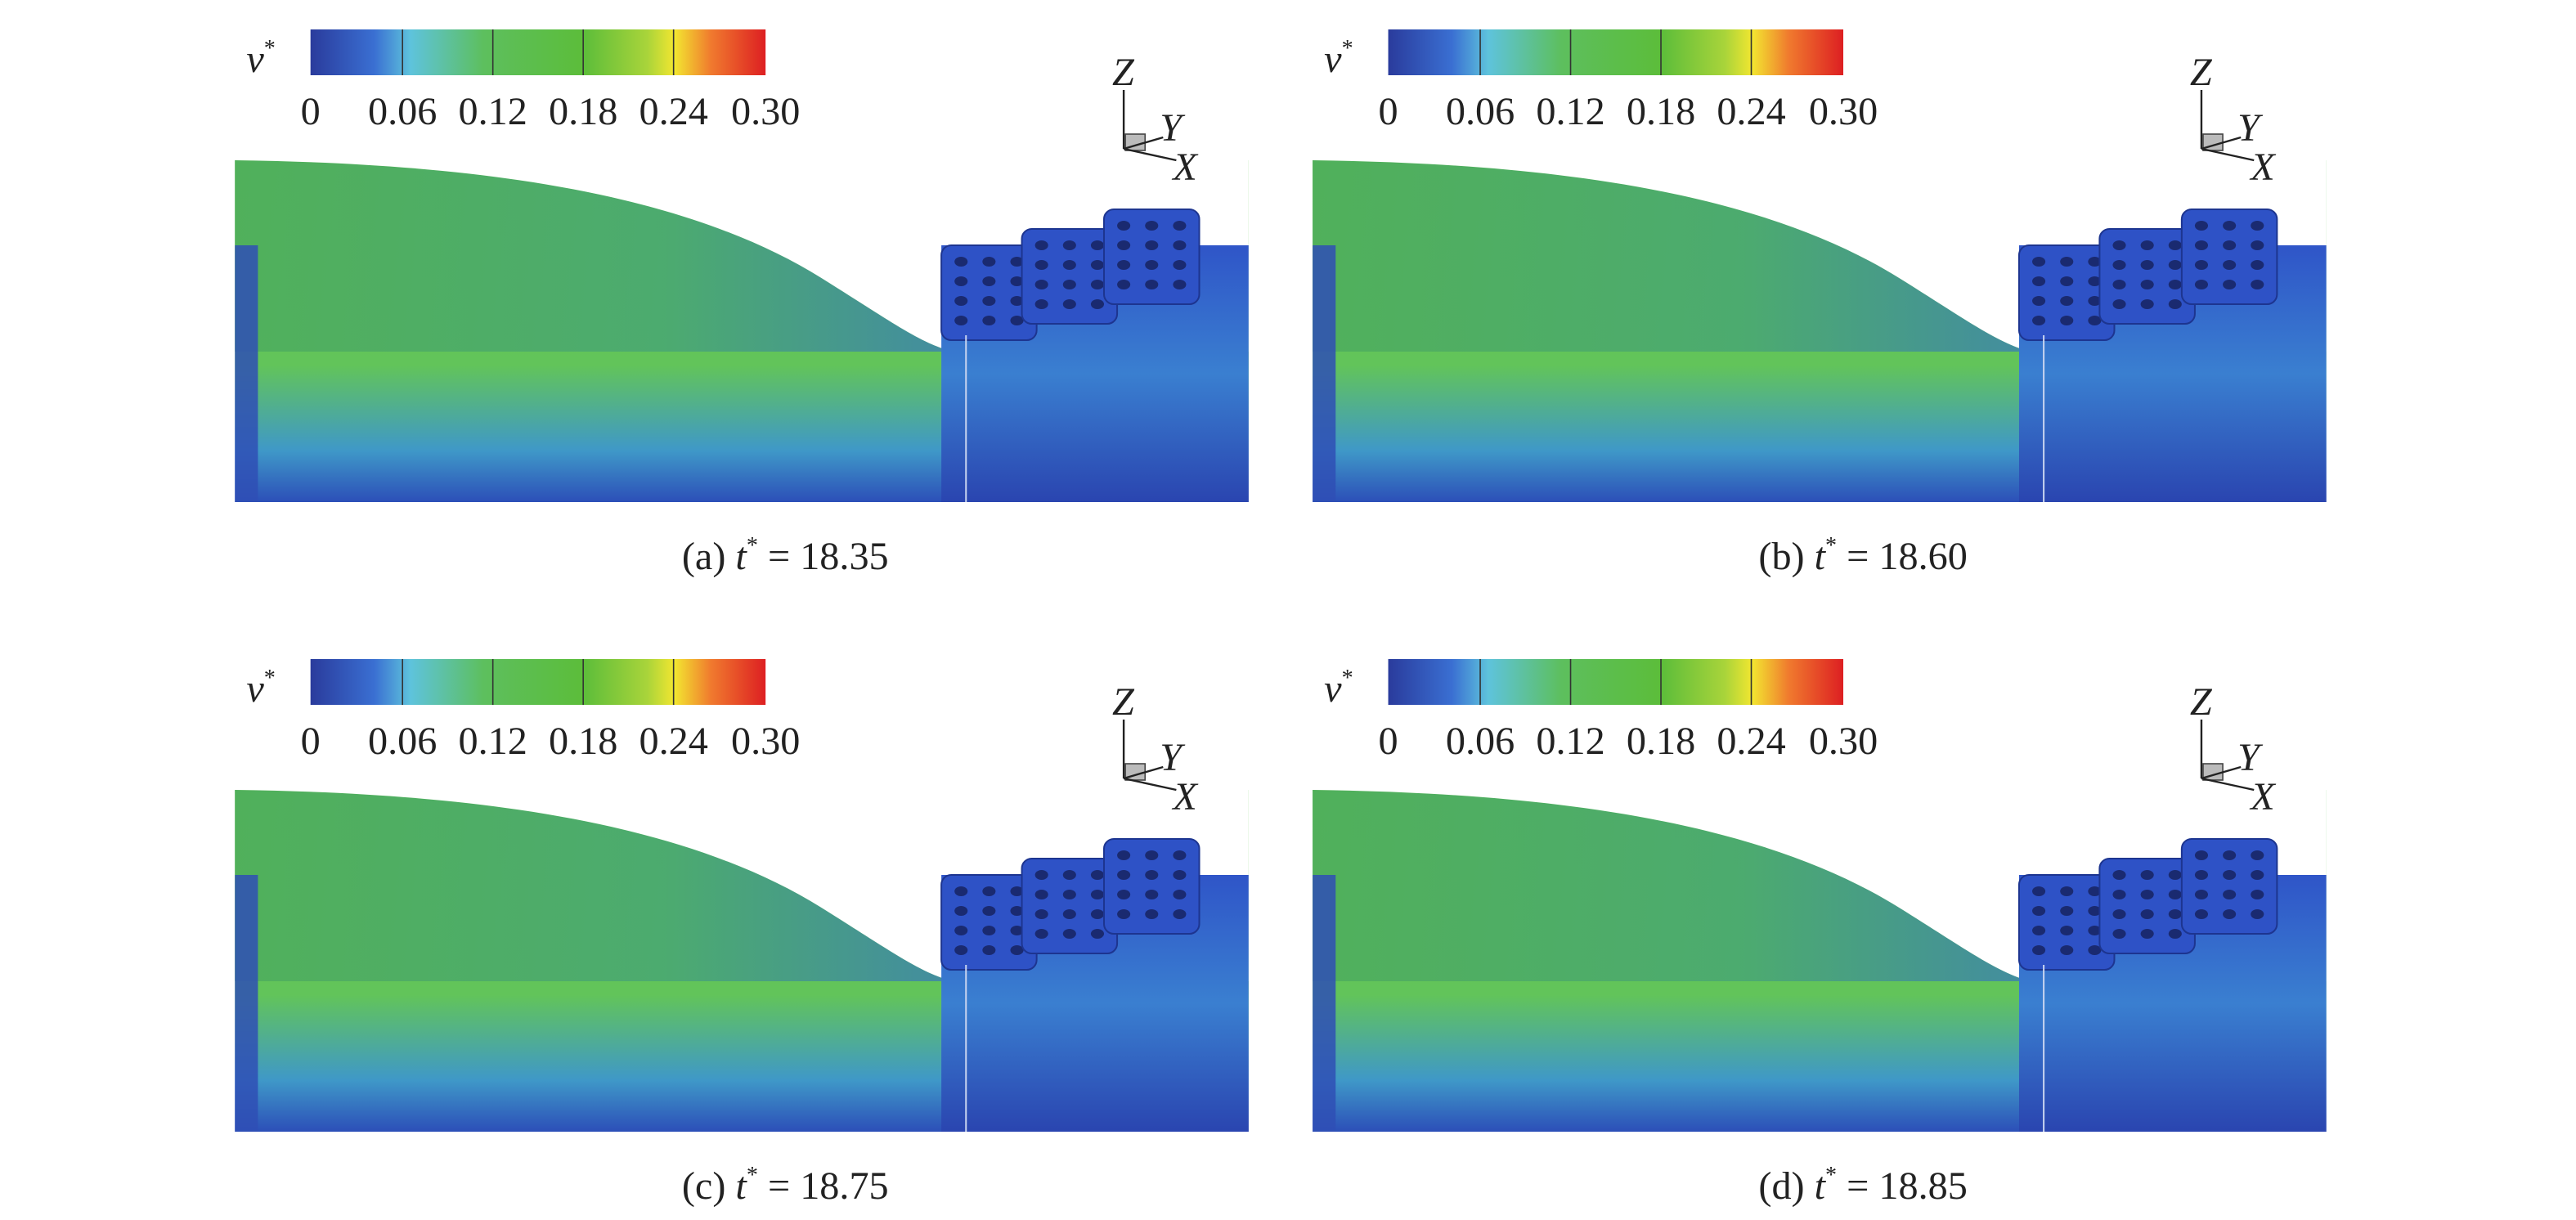 This screenshot has height=1220, width=2576. What do you see at coordinates (1173, 757) in the screenshot?
I see `axis-label-y: Y` at bounding box center [1173, 757].